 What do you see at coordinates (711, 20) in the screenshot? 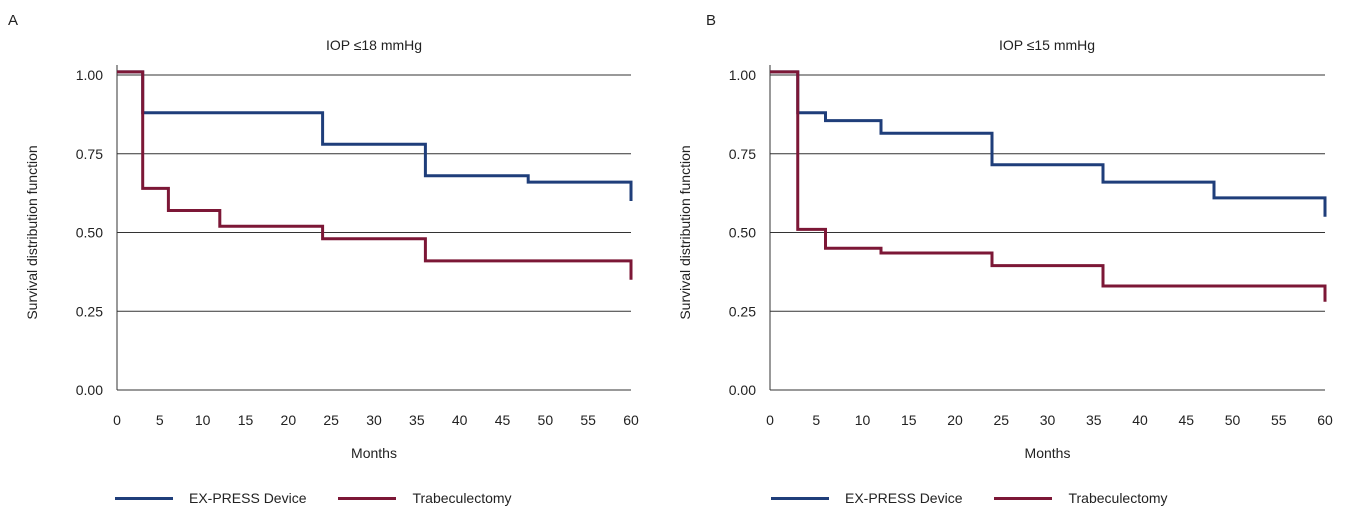
I see `panel-label: B` at bounding box center [711, 20].